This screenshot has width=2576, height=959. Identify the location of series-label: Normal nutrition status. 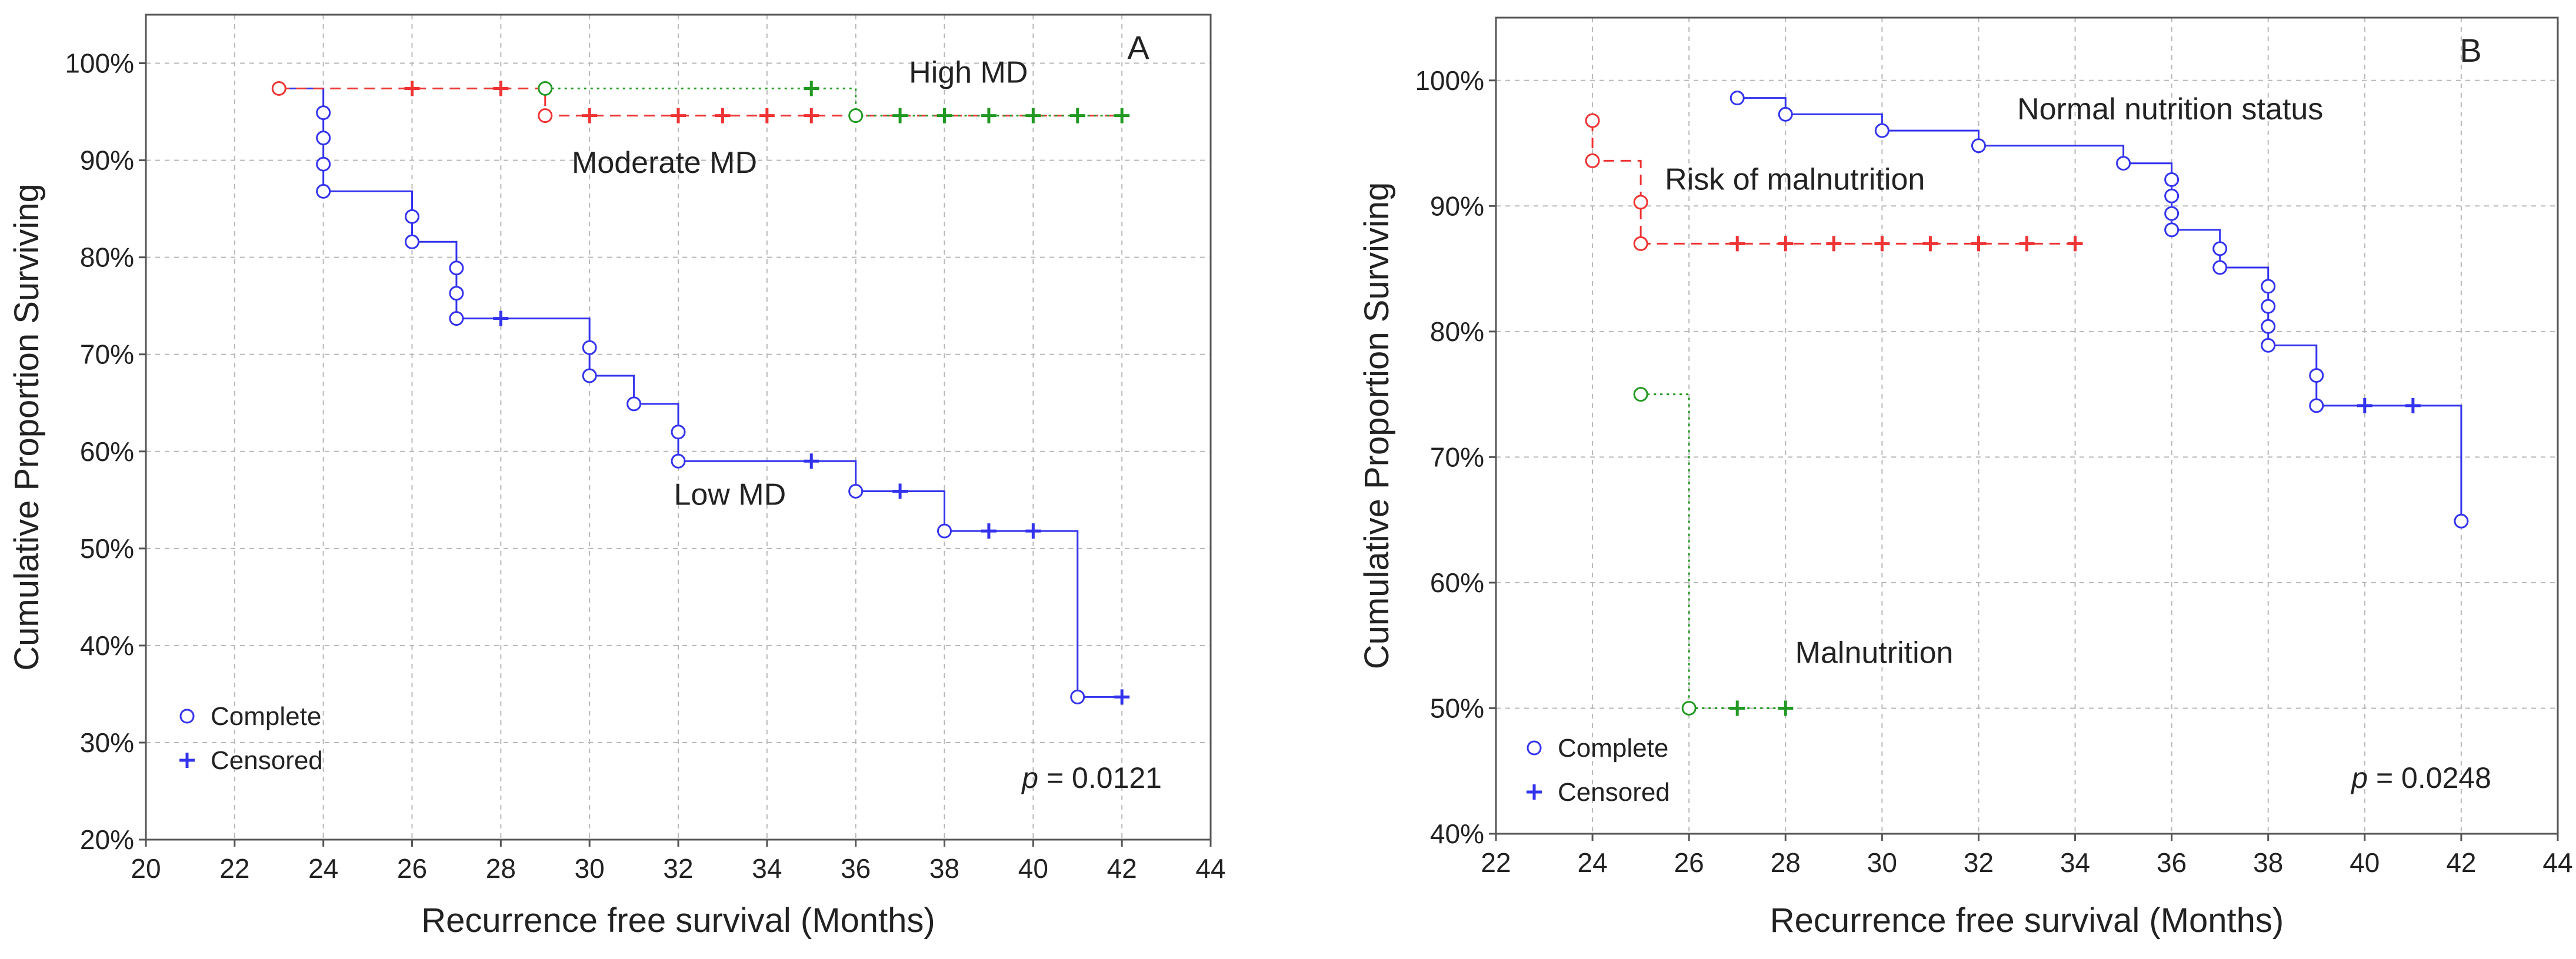
(2170, 109).